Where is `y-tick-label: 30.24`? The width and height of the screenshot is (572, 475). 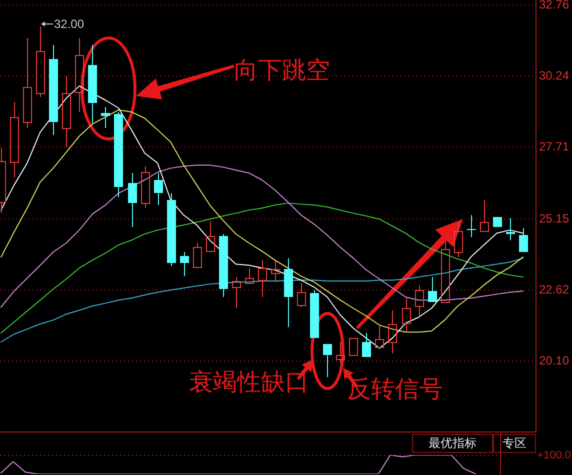
y-tick-label: 30.24 is located at coordinates (554, 75).